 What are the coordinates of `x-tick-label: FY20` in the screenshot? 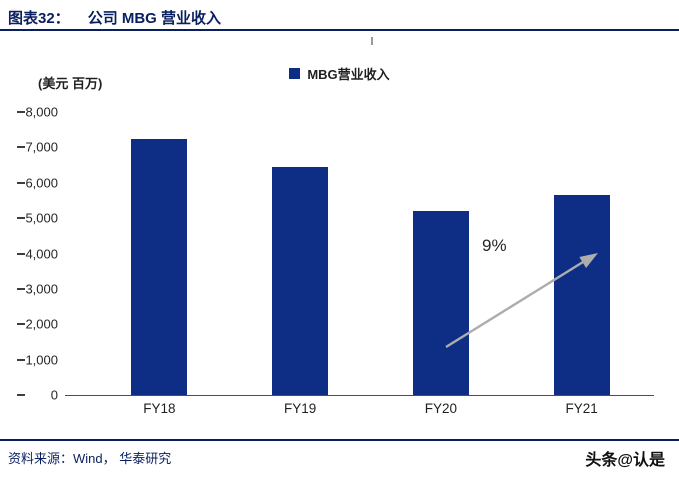 It's located at (441, 408).